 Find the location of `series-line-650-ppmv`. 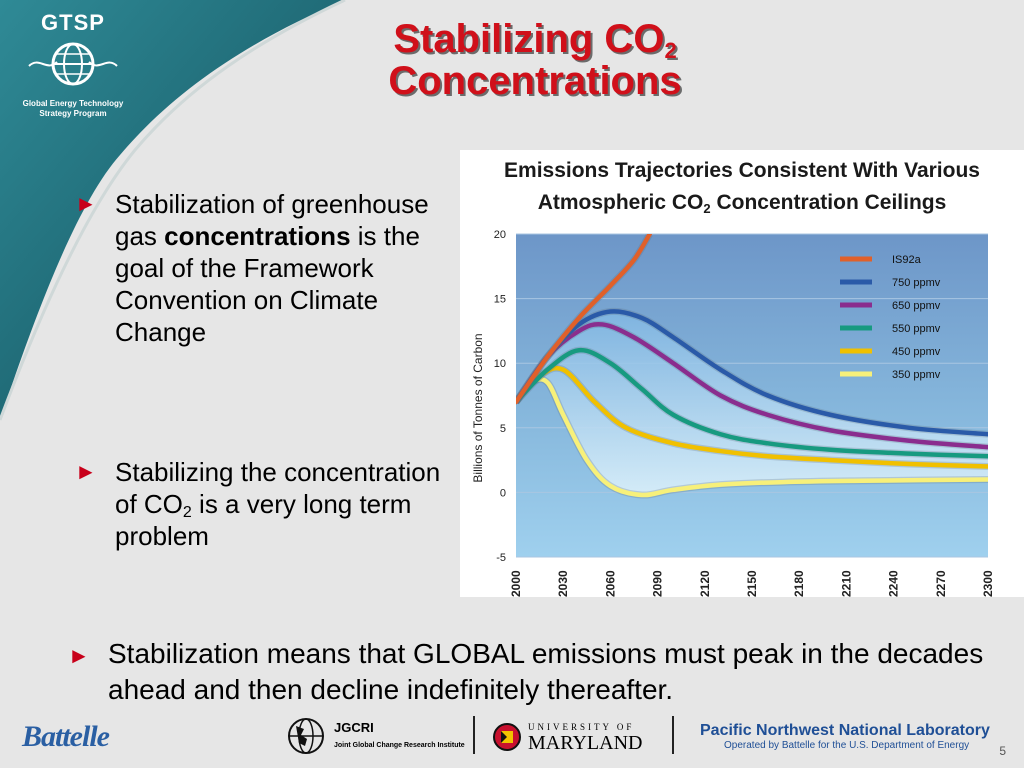

series-line-650-ppmv is located at coordinates (752, 385).